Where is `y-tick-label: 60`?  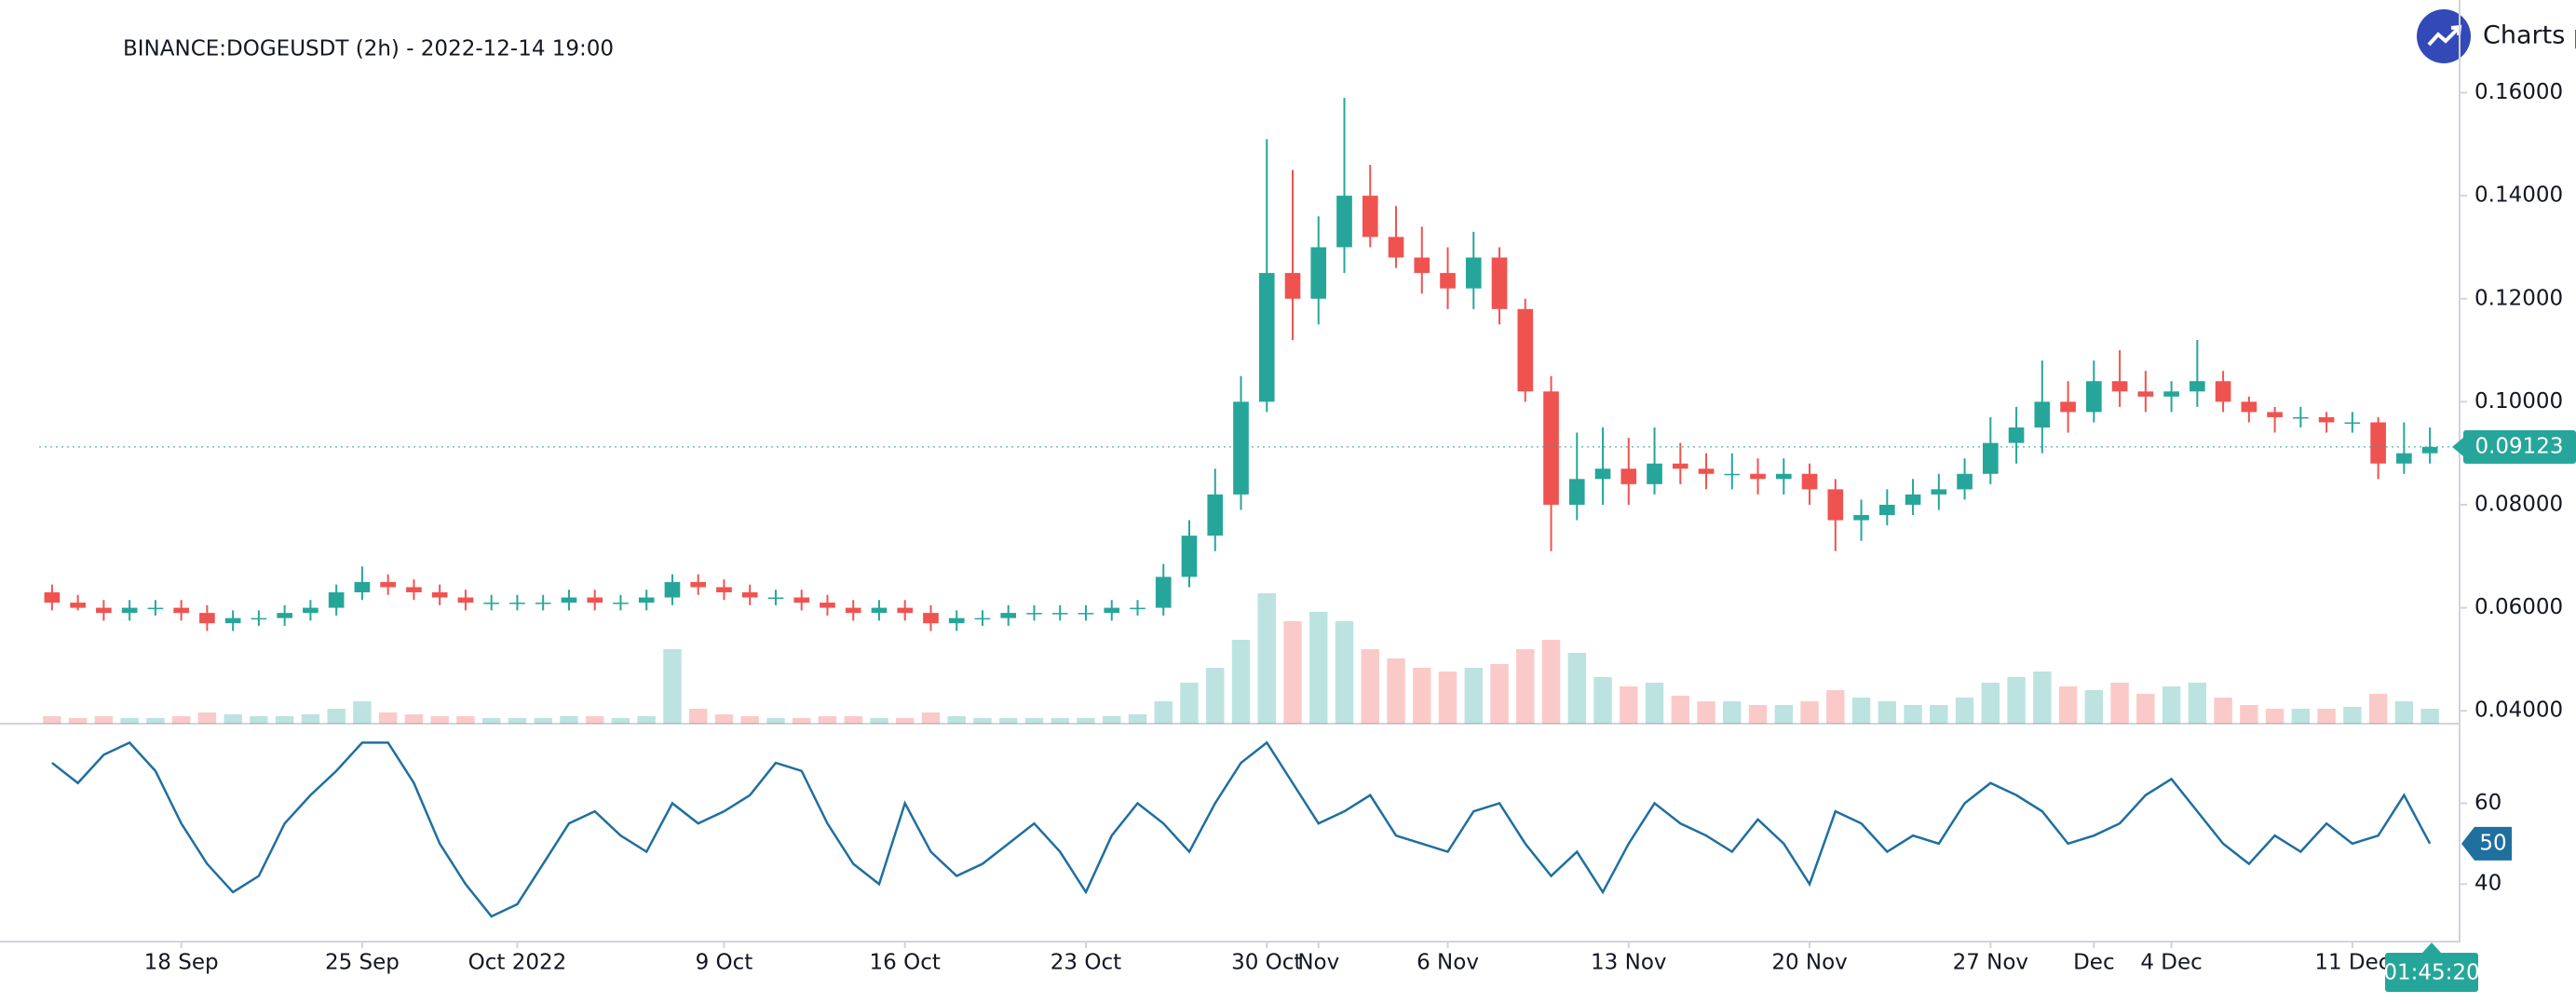
y-tick-label: 60 is located at coordinates (2487, 803).